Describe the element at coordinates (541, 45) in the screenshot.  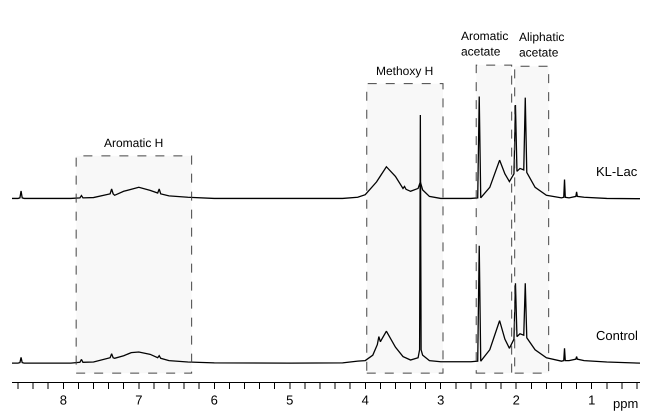
I see `band-label: Aliphatic acetate` at that location.